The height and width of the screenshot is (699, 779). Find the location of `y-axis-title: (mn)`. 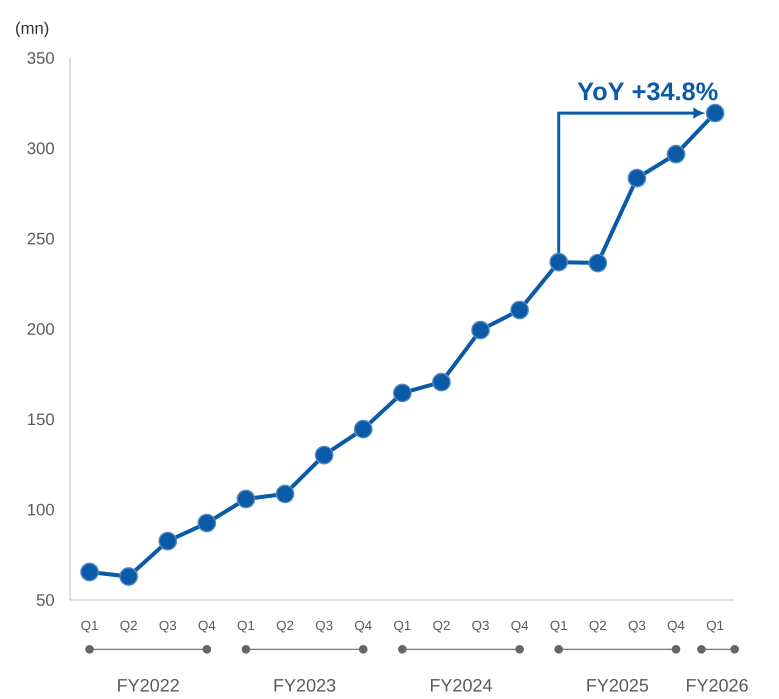

y-axis-title: (mn) is located at coordinates (32, 30).